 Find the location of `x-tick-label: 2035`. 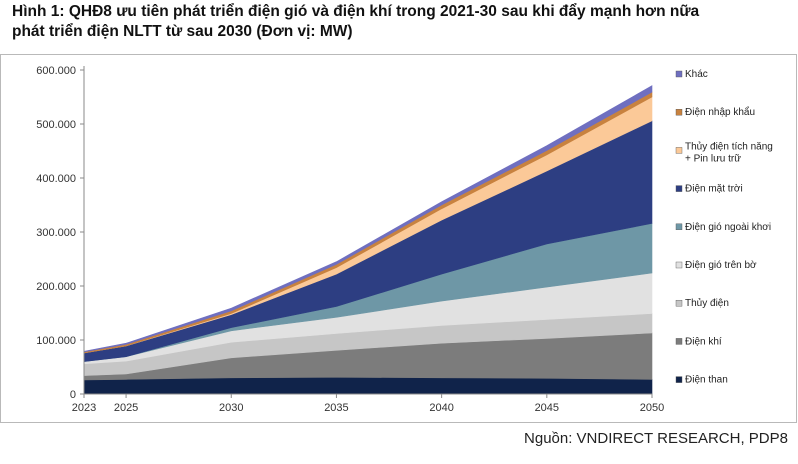

x-tick-label: 2035 is located at coordinates (336, 408).